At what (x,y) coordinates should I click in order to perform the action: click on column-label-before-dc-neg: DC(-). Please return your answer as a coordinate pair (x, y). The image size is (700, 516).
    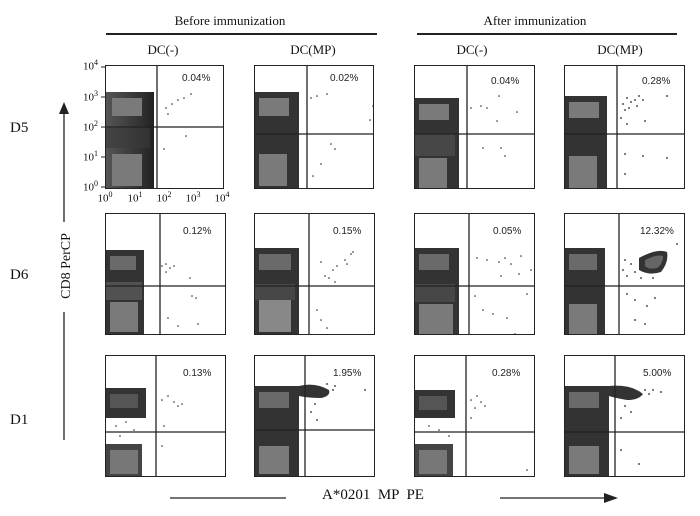
    Looking at the image, I should click on (163, 49).